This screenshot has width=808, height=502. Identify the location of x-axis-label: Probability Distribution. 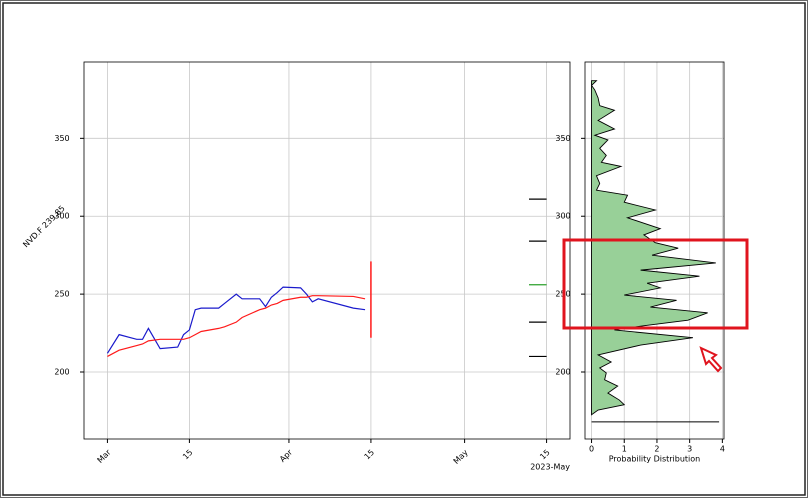
(655, 459).